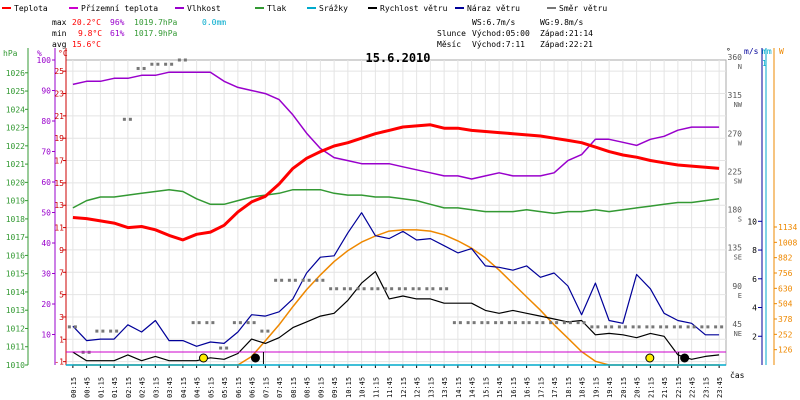 Image resolution: width=800 pixels, height=400 pixels. I want to click on x-axis-tick-label: 08:15, so click(294, 387).